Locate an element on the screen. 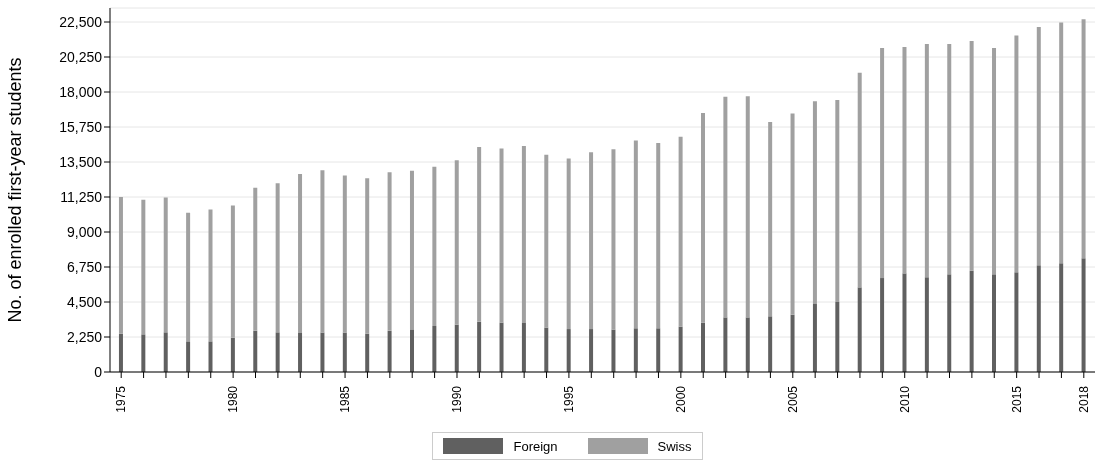 This screenshot has width=1103, height=470. y-tick-label: 18,000 is located at coordinates (81, 91).